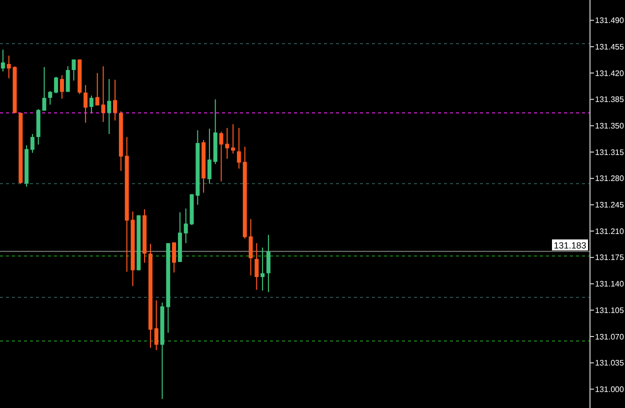 This screenshot has height=408, width=625. I want to click on y-tick-label: 131.035, so click(609, 363).